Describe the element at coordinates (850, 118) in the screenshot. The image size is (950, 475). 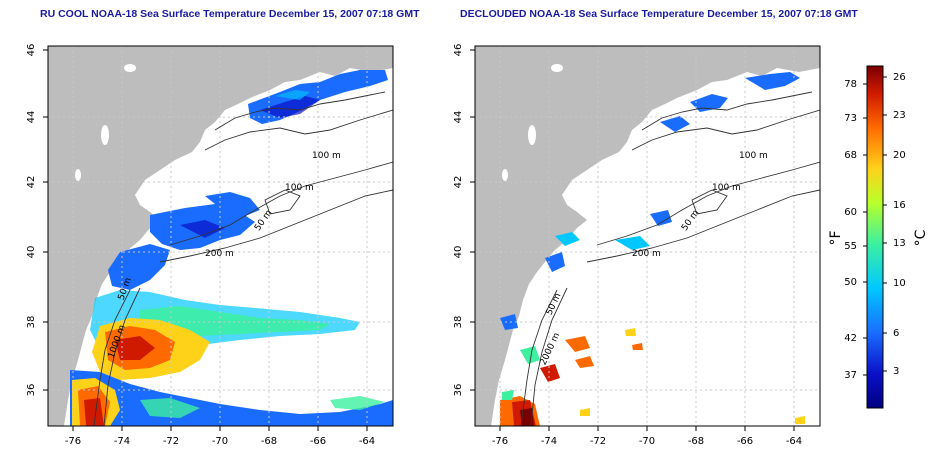
I see `svg-text: 73` at that location.